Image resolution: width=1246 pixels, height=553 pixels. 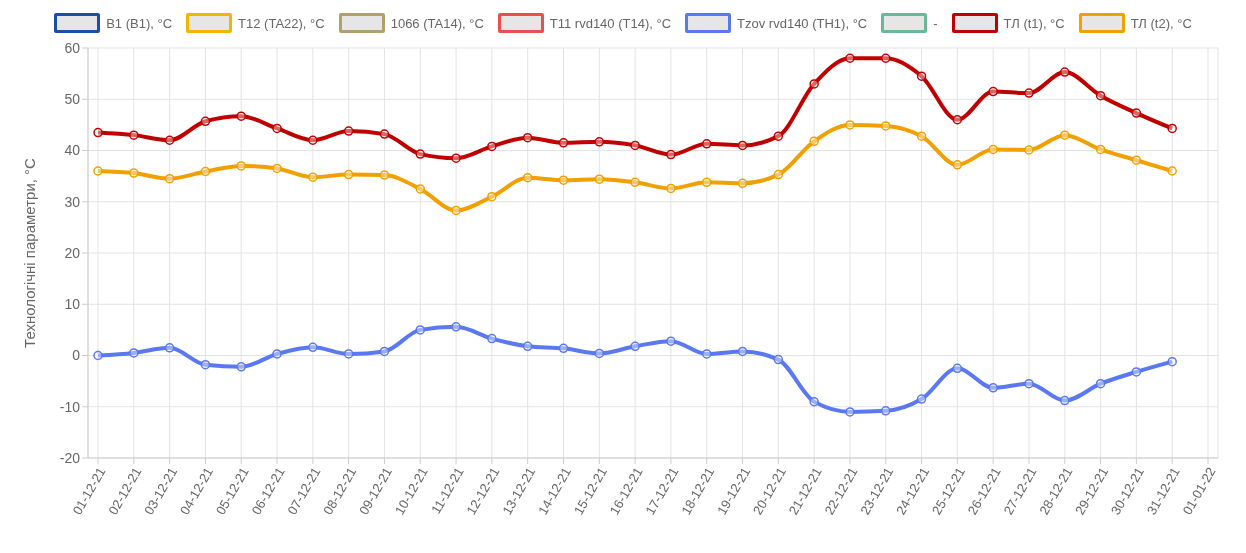 What do you see at coordinates (72, 201) in the screenshot?
I see `y-tick-label: 30` at bounding box center [72, 201].